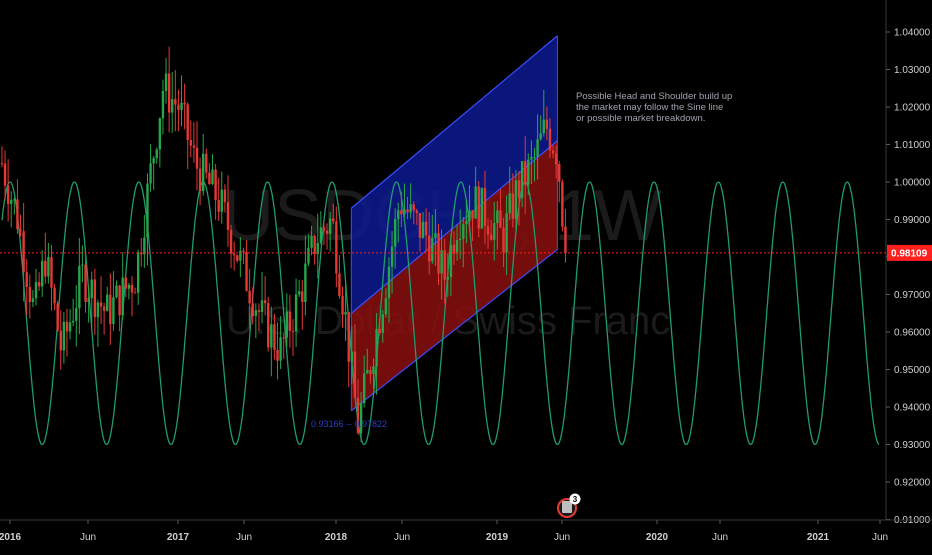 This screenshot has height=555, width=932. Describe the element at coordinates (454, 330) in the screenshot. I see `channel-lower-line` at that location.